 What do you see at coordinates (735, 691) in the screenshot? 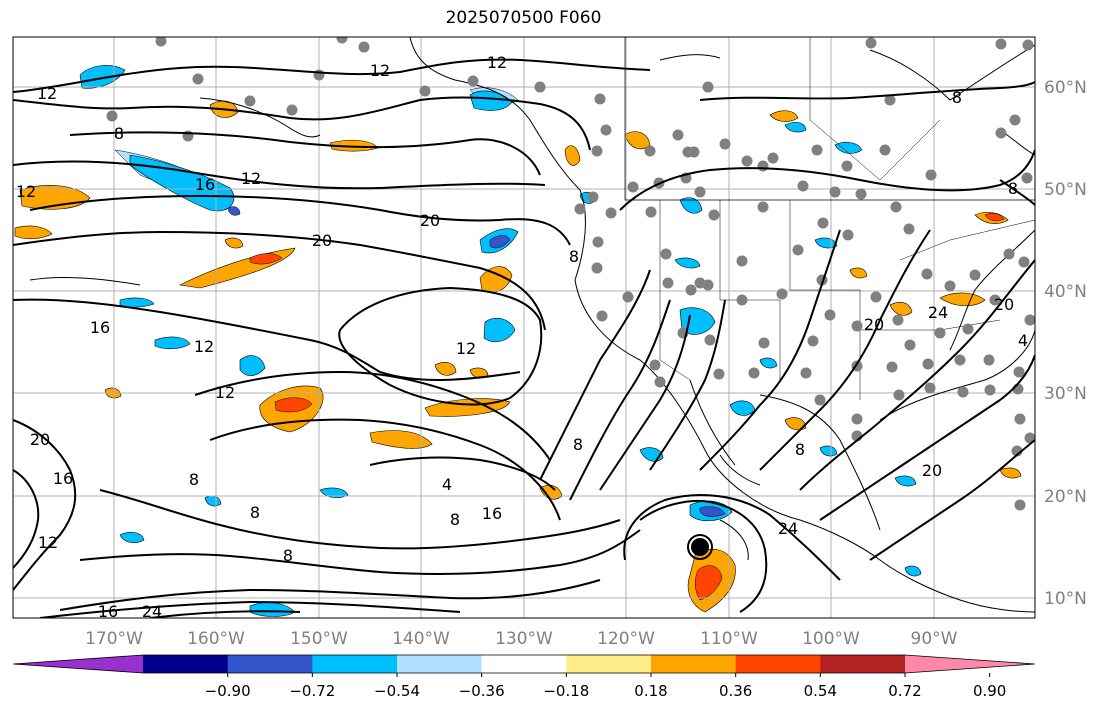
I see `colorbar-tick-label: 0.36` at bounding box center [735, 691].